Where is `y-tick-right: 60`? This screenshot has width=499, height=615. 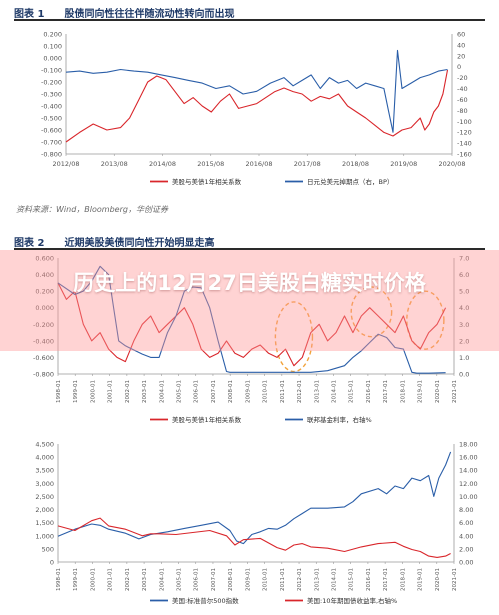
y-tick-right: 60 is located at coordinates (461, 35).